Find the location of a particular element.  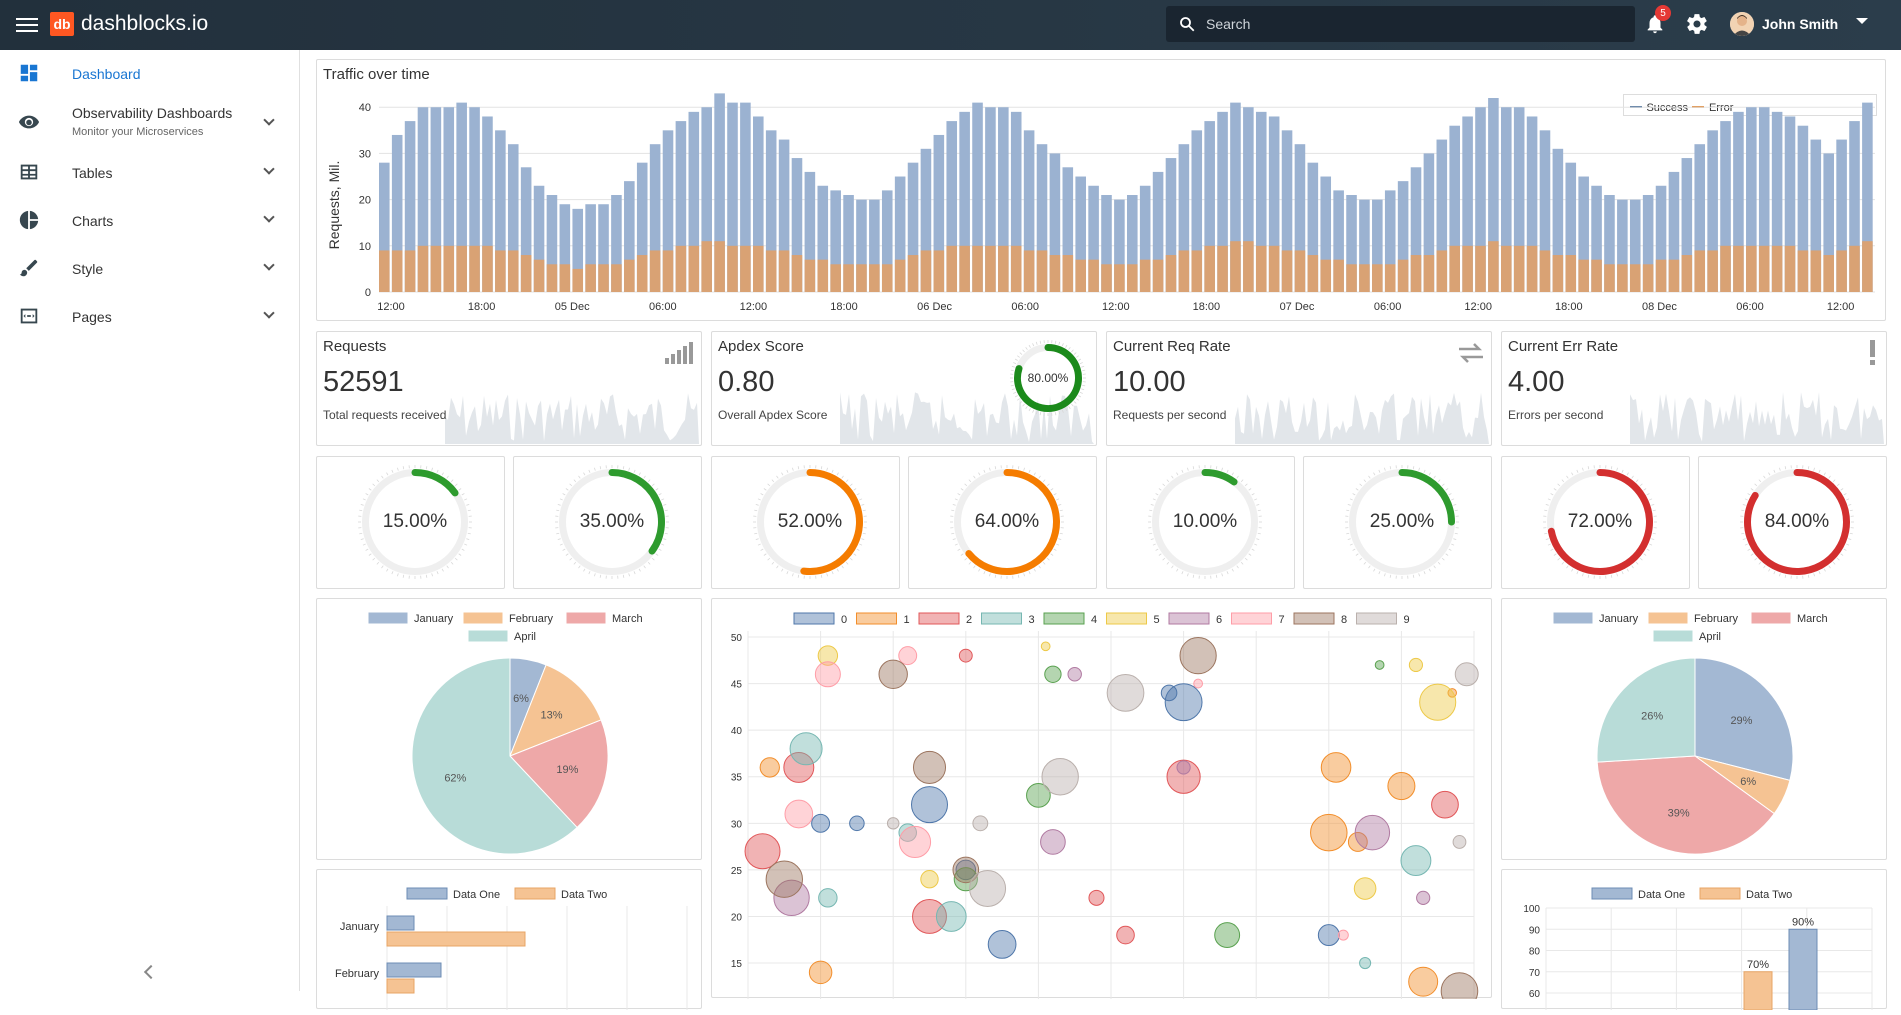

gauge-card: 52.00% is located at coordinates (805, 522).